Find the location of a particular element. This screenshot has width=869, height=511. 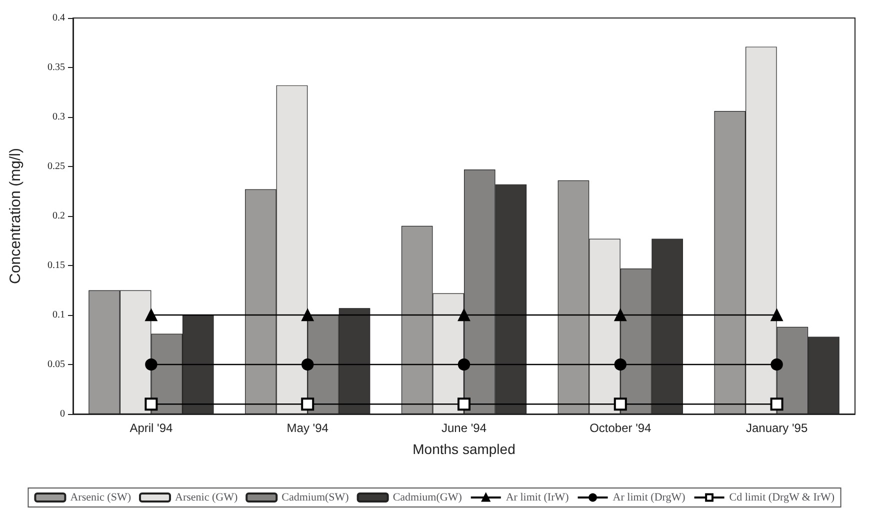

y-tick-label: 0.4 is located at coordinates (58, 18).